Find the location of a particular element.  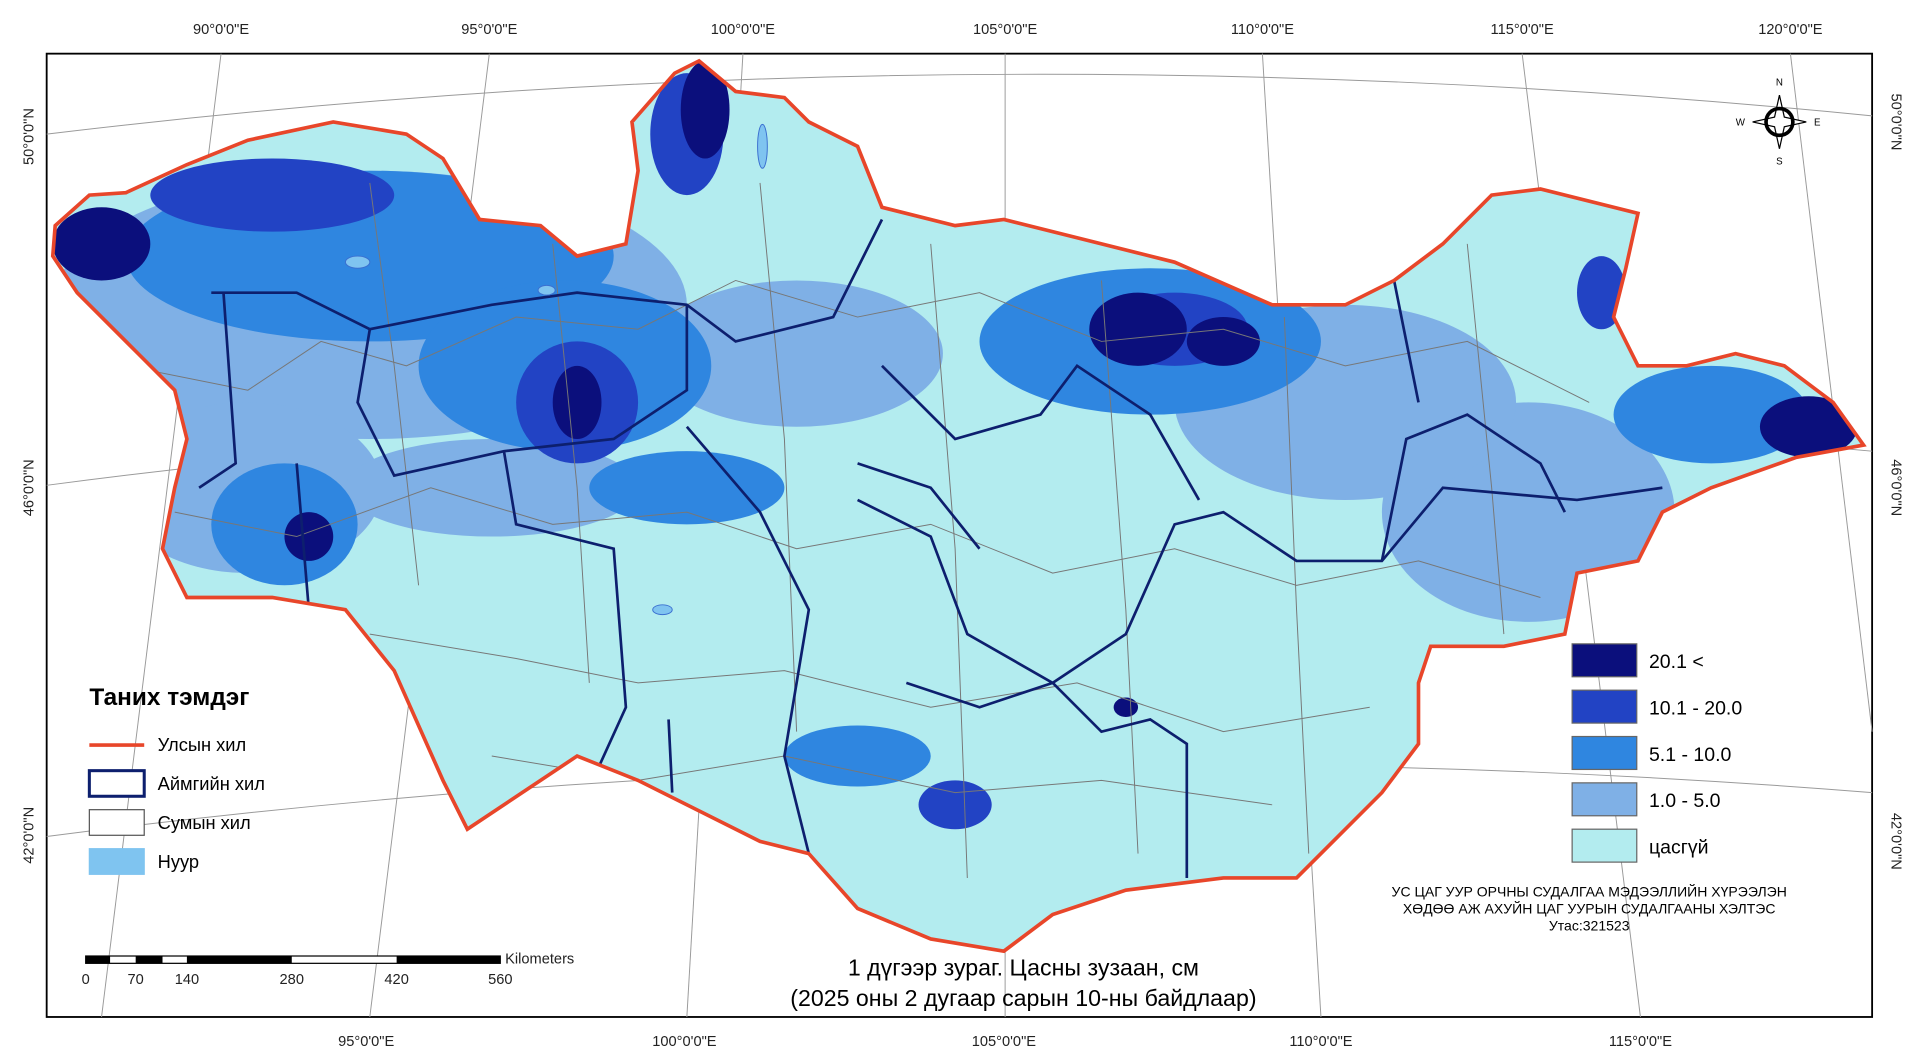

legend-label: Аймгийн хил is located at coordinates (211, 783).